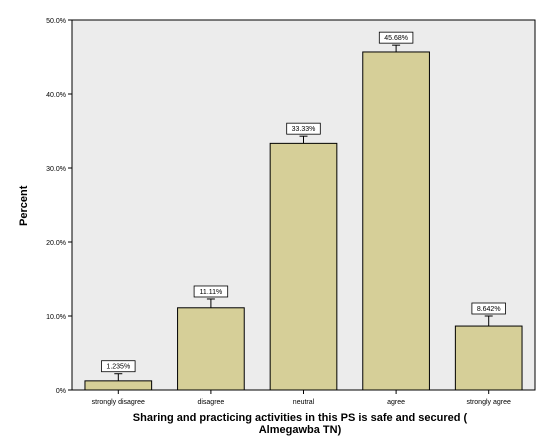  Describe the element at coordinates (61, 391) in the screenshot. I see `y-tick-label: 0%` at that location.